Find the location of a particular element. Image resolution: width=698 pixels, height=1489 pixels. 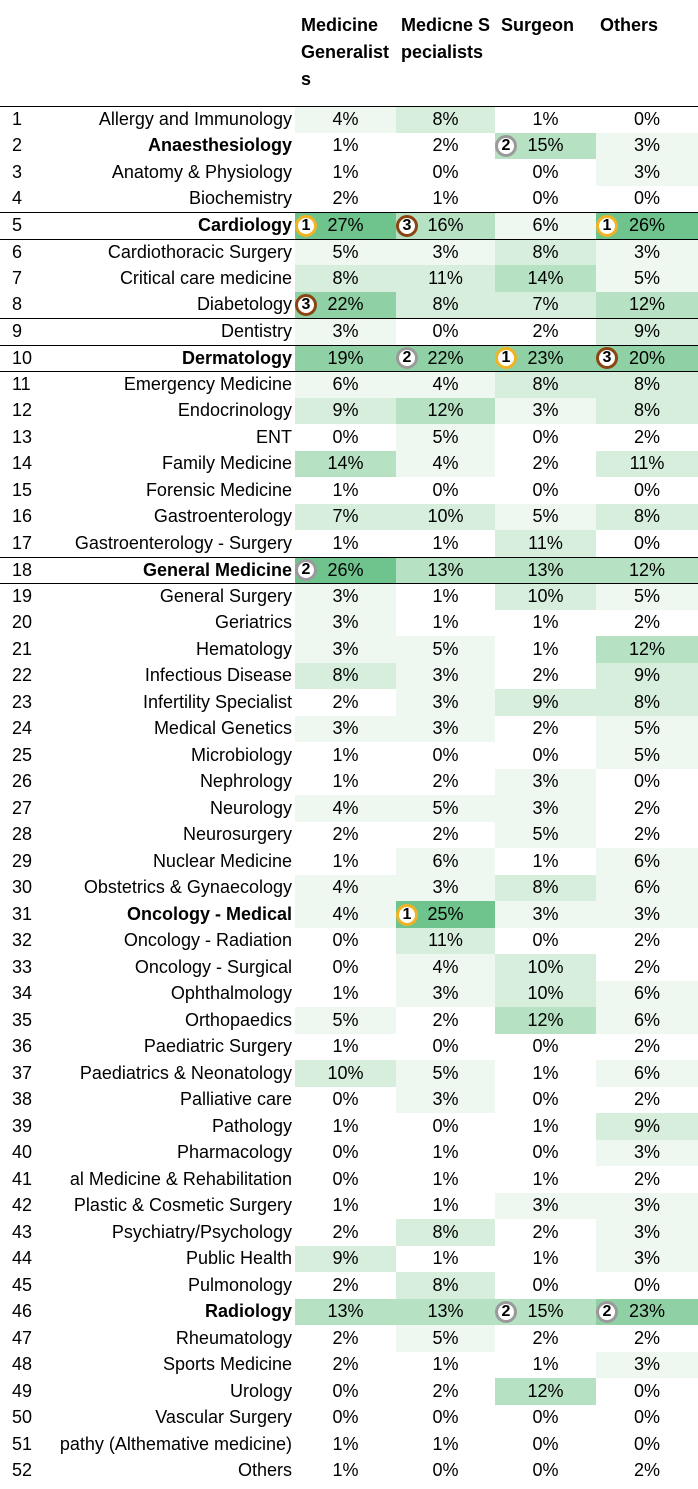

specialty-name: Neurology is located at coordinates (250, 807).